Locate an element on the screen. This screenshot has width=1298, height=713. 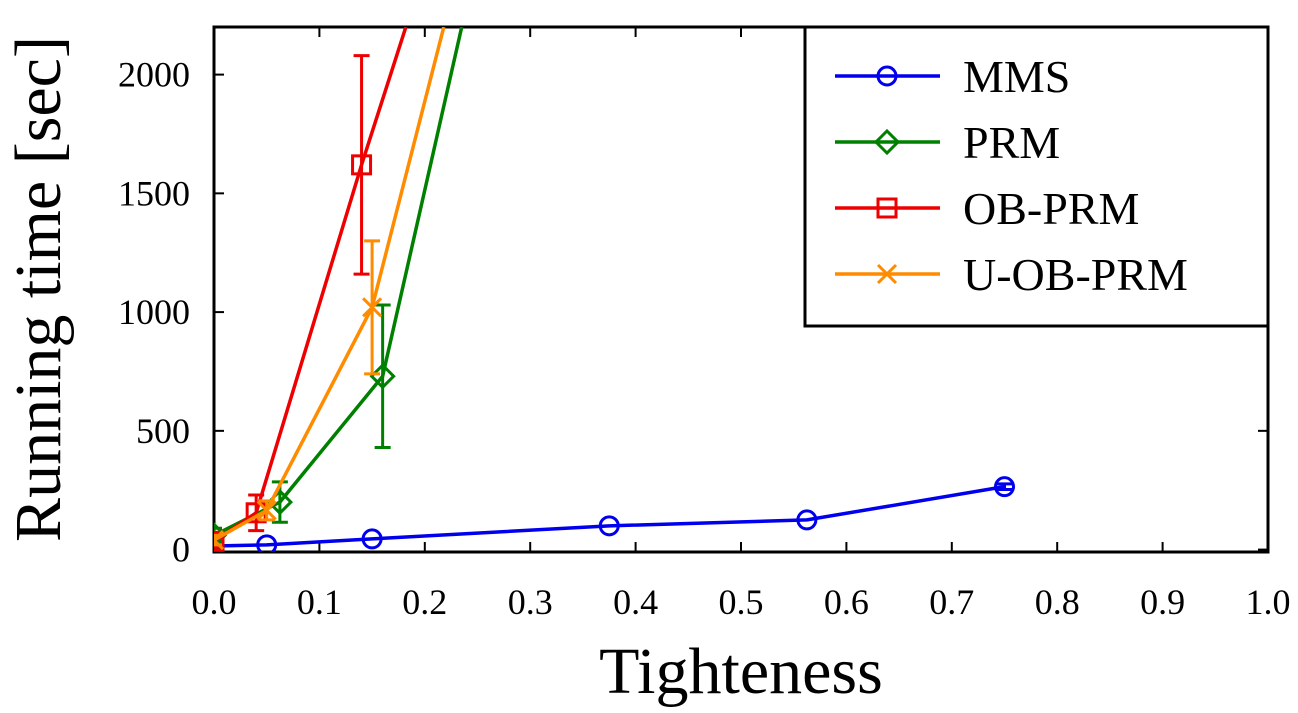
x-tick-label: 0.1 is located at coordinates (319, 602).